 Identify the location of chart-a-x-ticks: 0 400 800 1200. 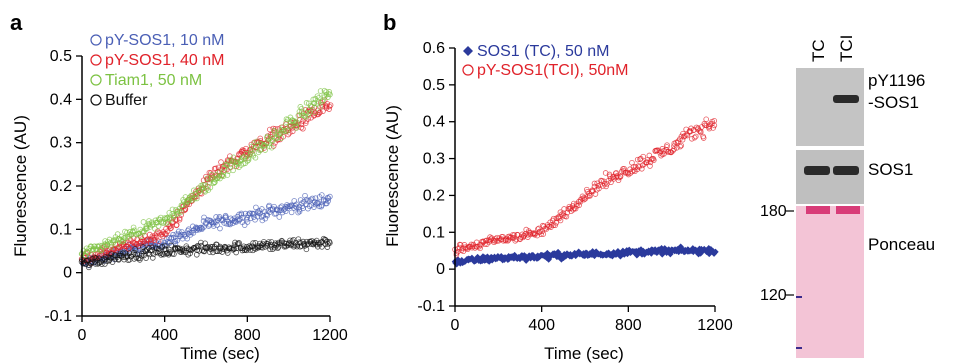
(213, 330).